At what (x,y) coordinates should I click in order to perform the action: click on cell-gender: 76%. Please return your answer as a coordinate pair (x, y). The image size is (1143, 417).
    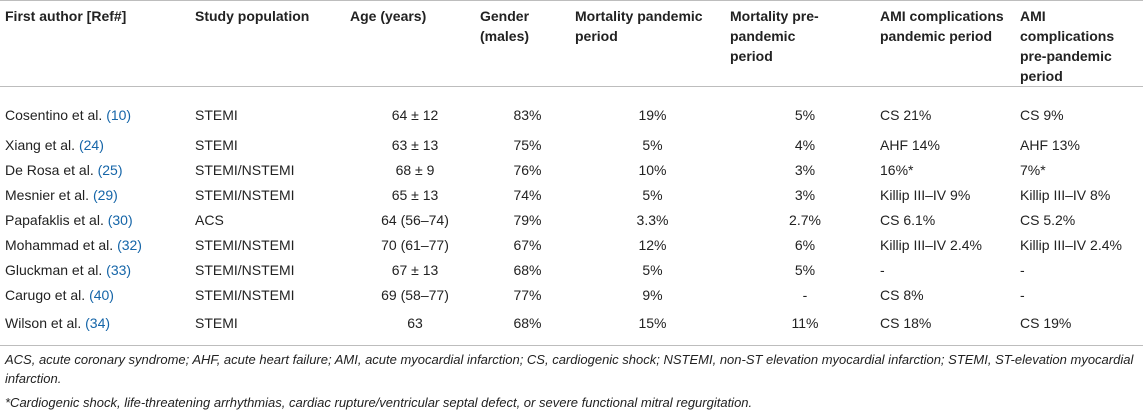
    Looking at the image, I should click on (527, 169).